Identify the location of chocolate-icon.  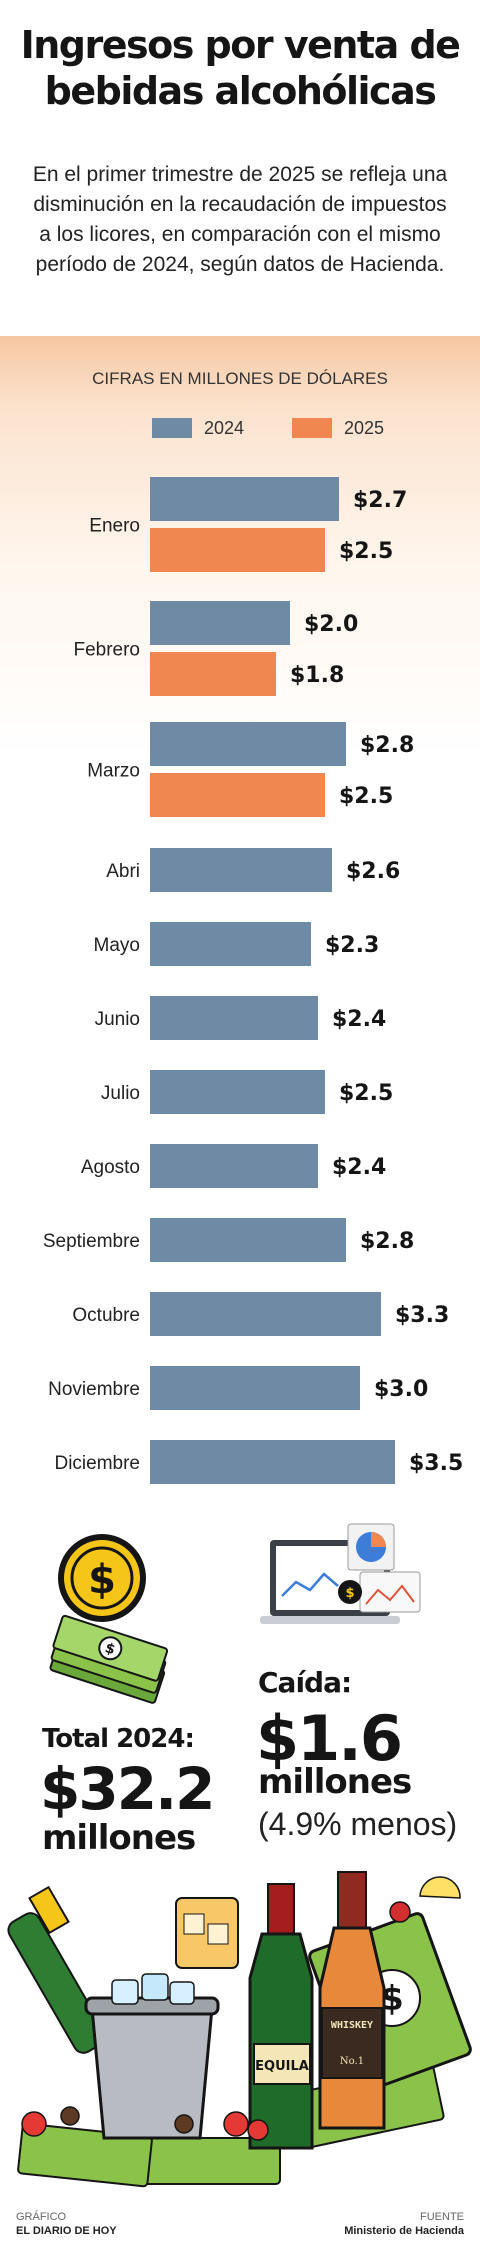
(70, 2116).